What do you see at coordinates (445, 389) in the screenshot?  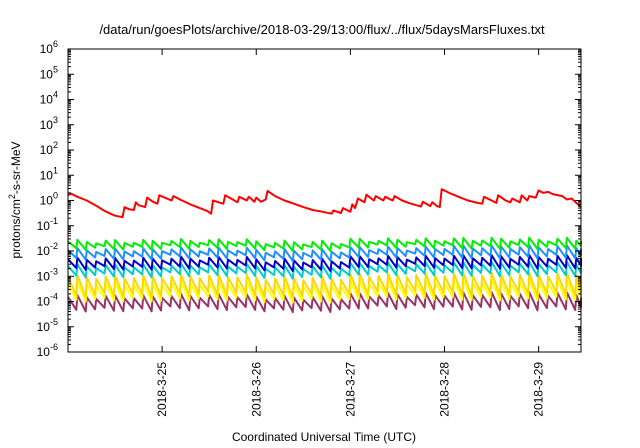 I see `x-tick-label: 2018-3-28` at bounding box center [445, 389].